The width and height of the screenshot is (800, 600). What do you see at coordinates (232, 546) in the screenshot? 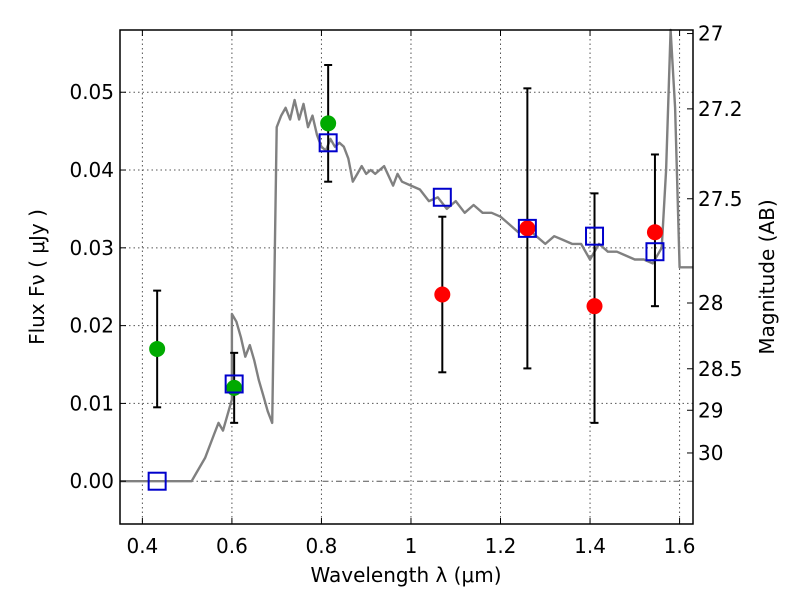
I see `x-tick-label: 0.6` at bounding box center [232, 546].